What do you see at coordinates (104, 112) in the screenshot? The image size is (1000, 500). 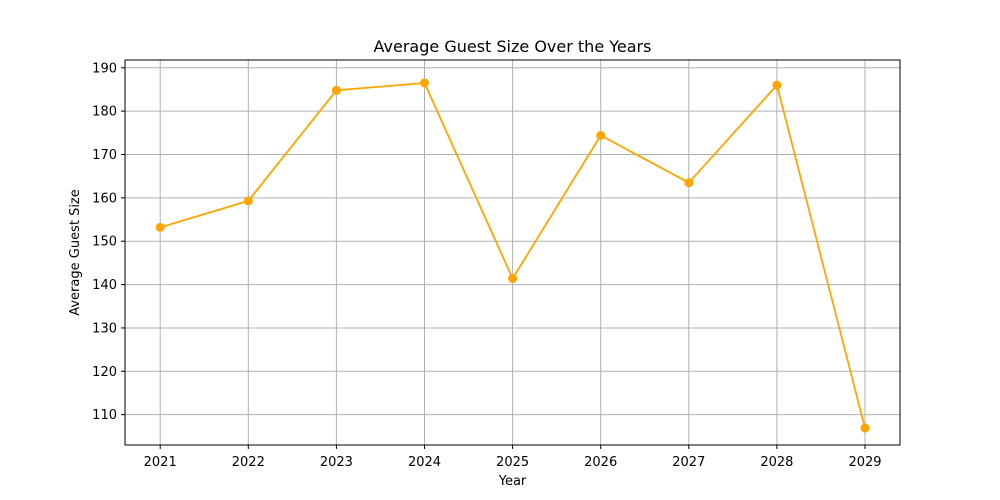 I see `y-tick-label: 180` at bounding box center [104, 112].